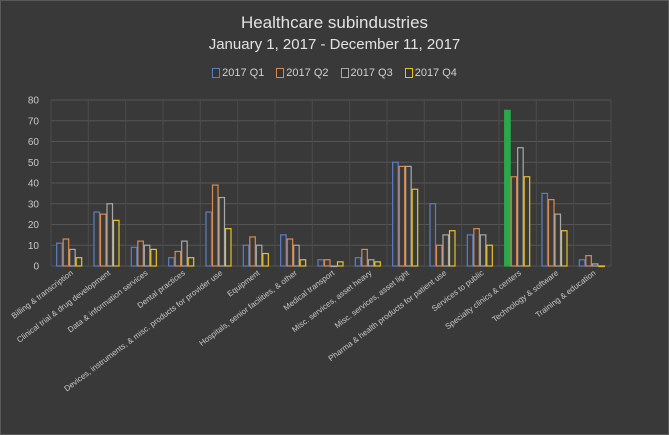  Describe the element at coordinates (34, 204) in the screenshot. I see `y-tick-label: 30` at that location.